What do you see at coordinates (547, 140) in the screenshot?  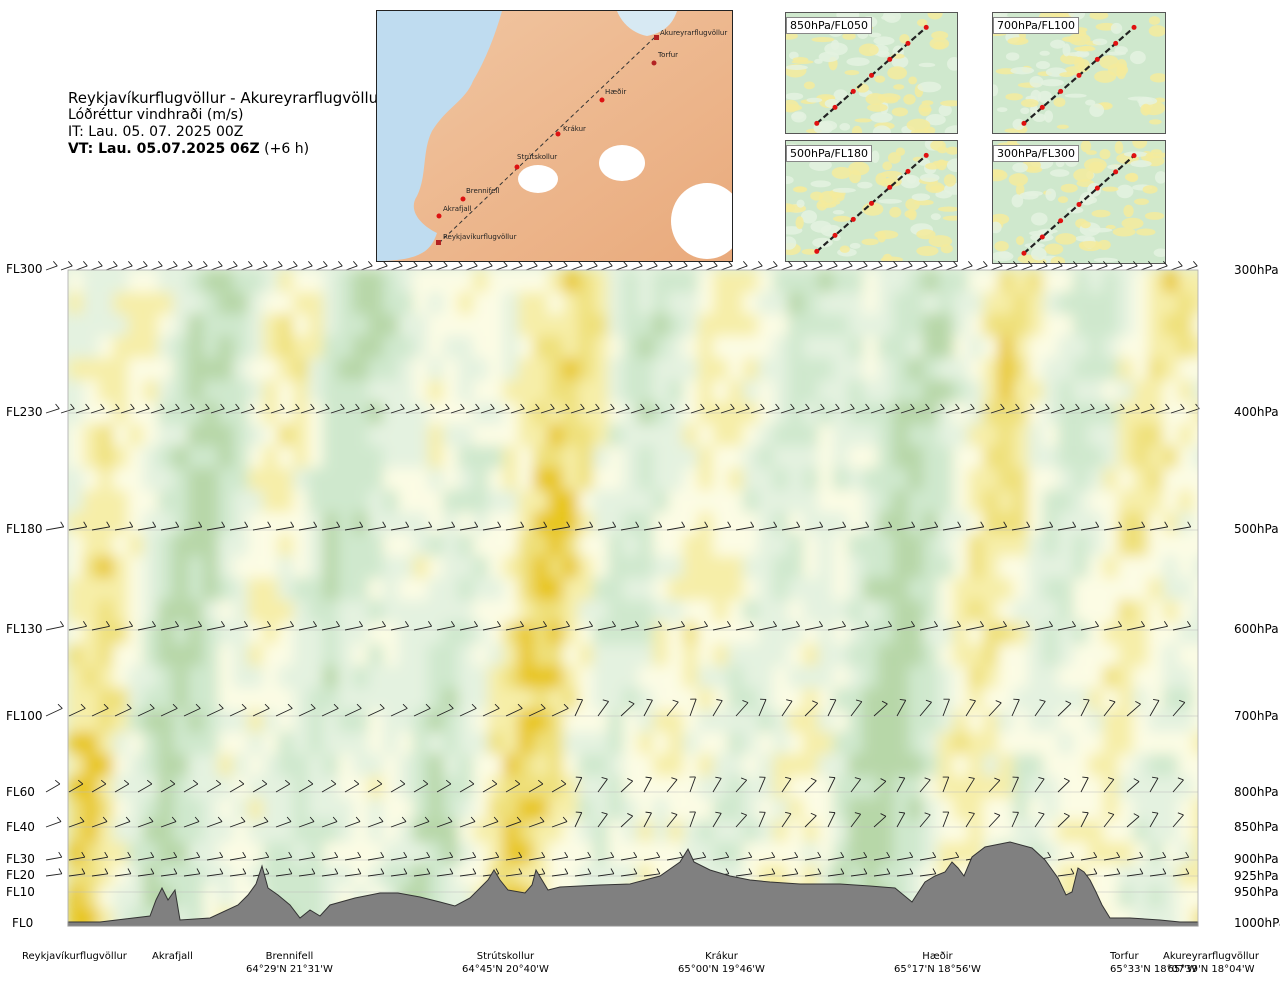 I see `route-line` at bounding box center [547, 140].